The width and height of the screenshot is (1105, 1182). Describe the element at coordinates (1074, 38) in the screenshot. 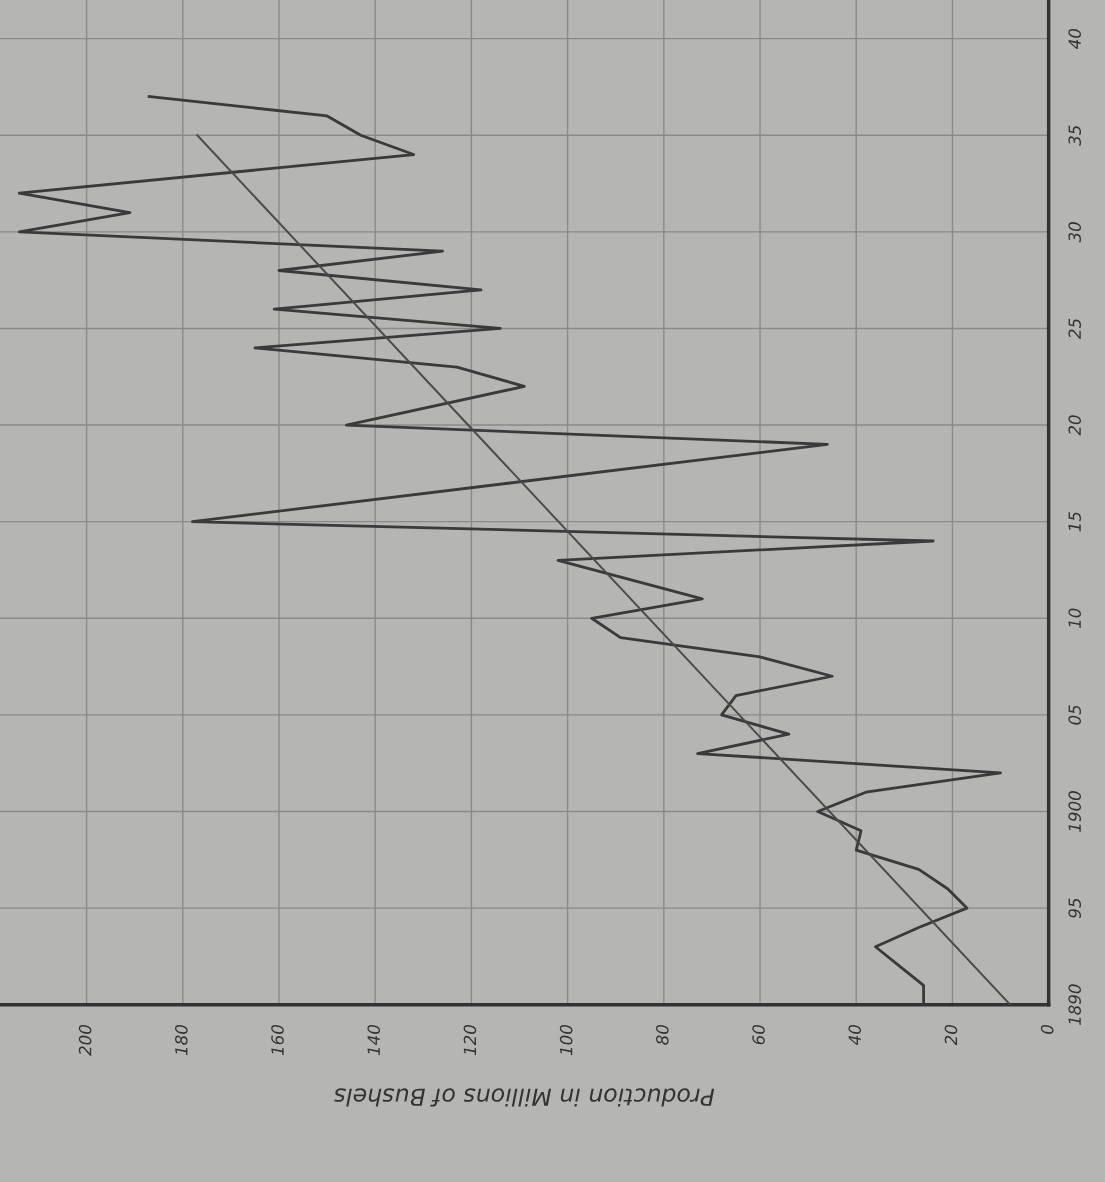

I see `y-tick-label: 40` at that location.